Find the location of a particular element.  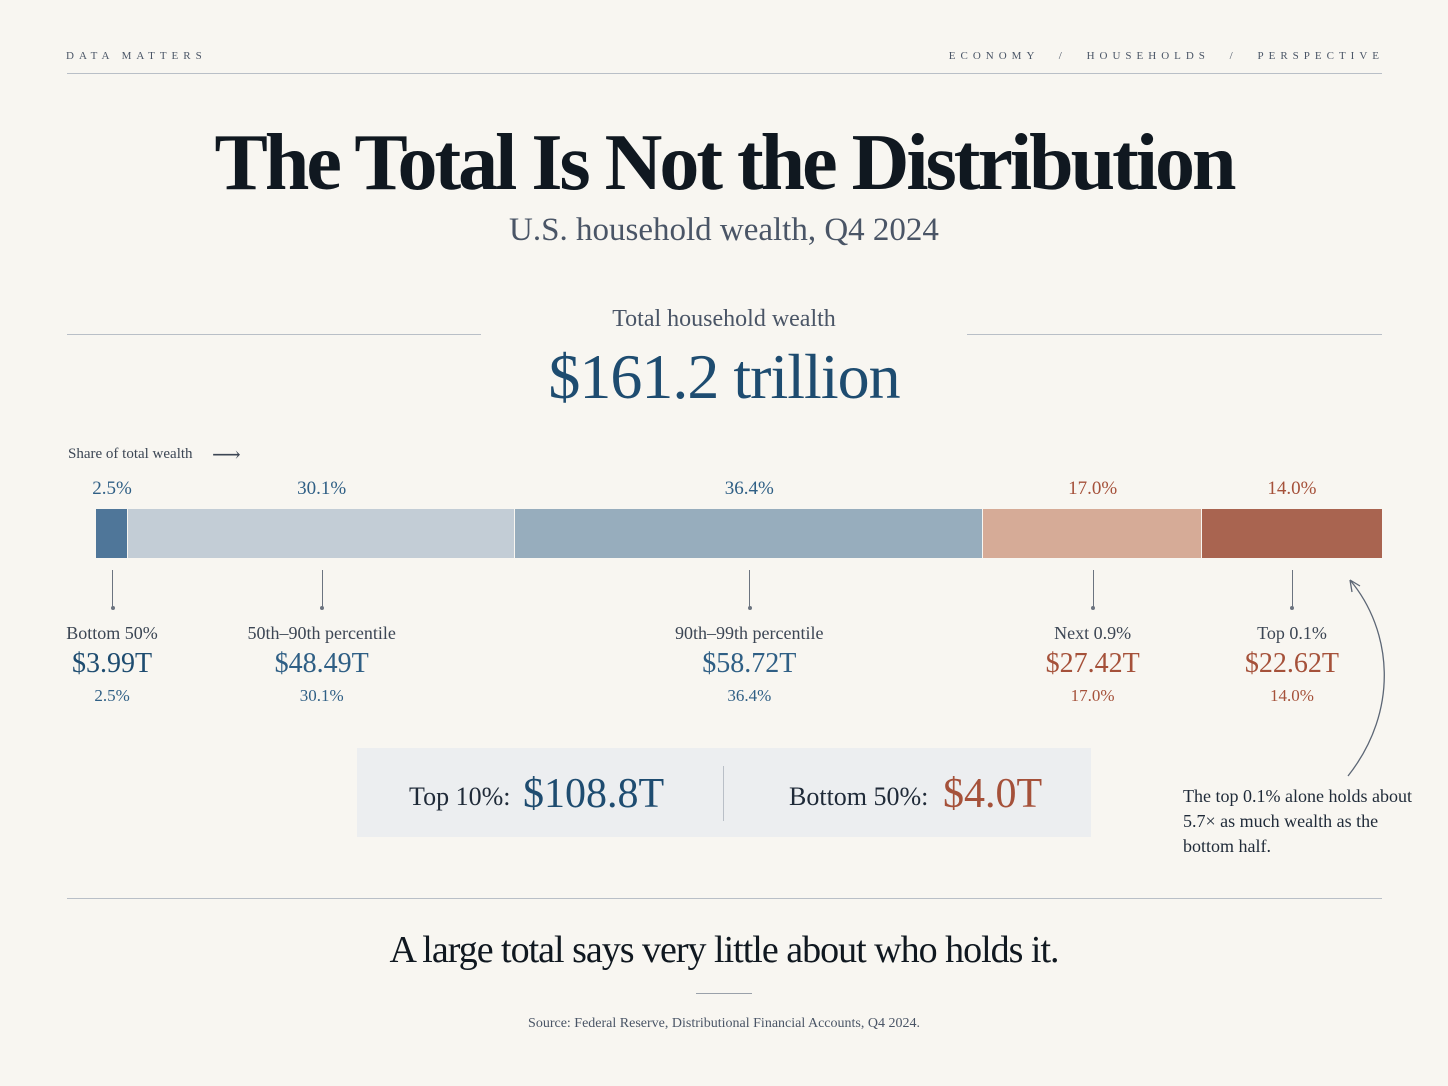

leader-dot-50th-90th-percentile is located at coordinates (322, 608).